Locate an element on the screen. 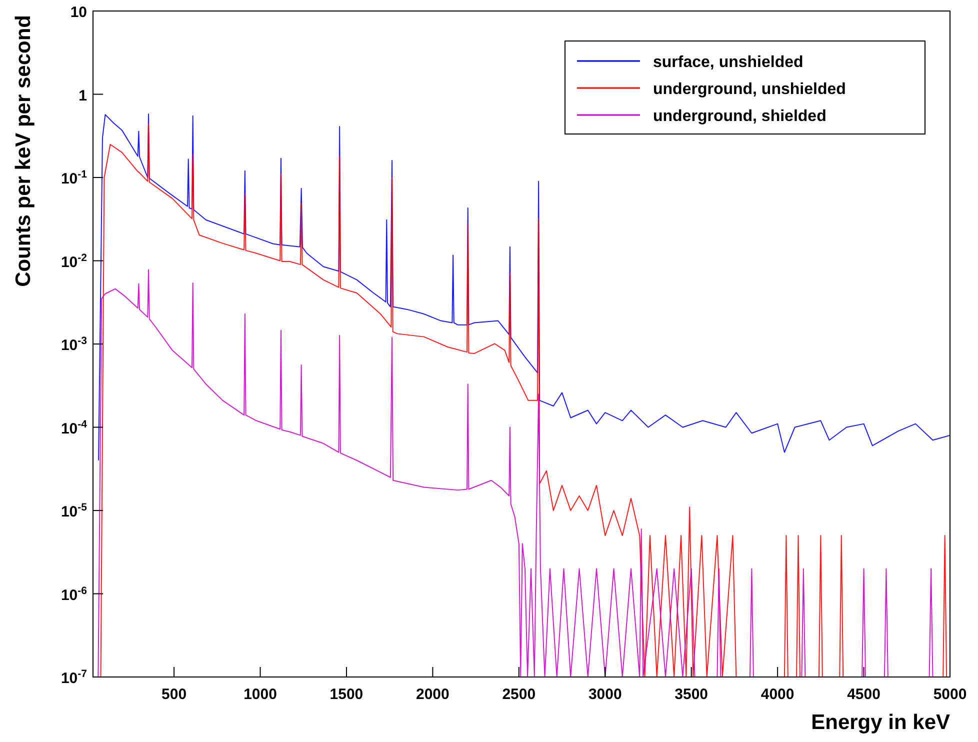 The height and width of the screenshot is (742, 978). x-tick-label: 3000 is located at coordinates (605, 694).